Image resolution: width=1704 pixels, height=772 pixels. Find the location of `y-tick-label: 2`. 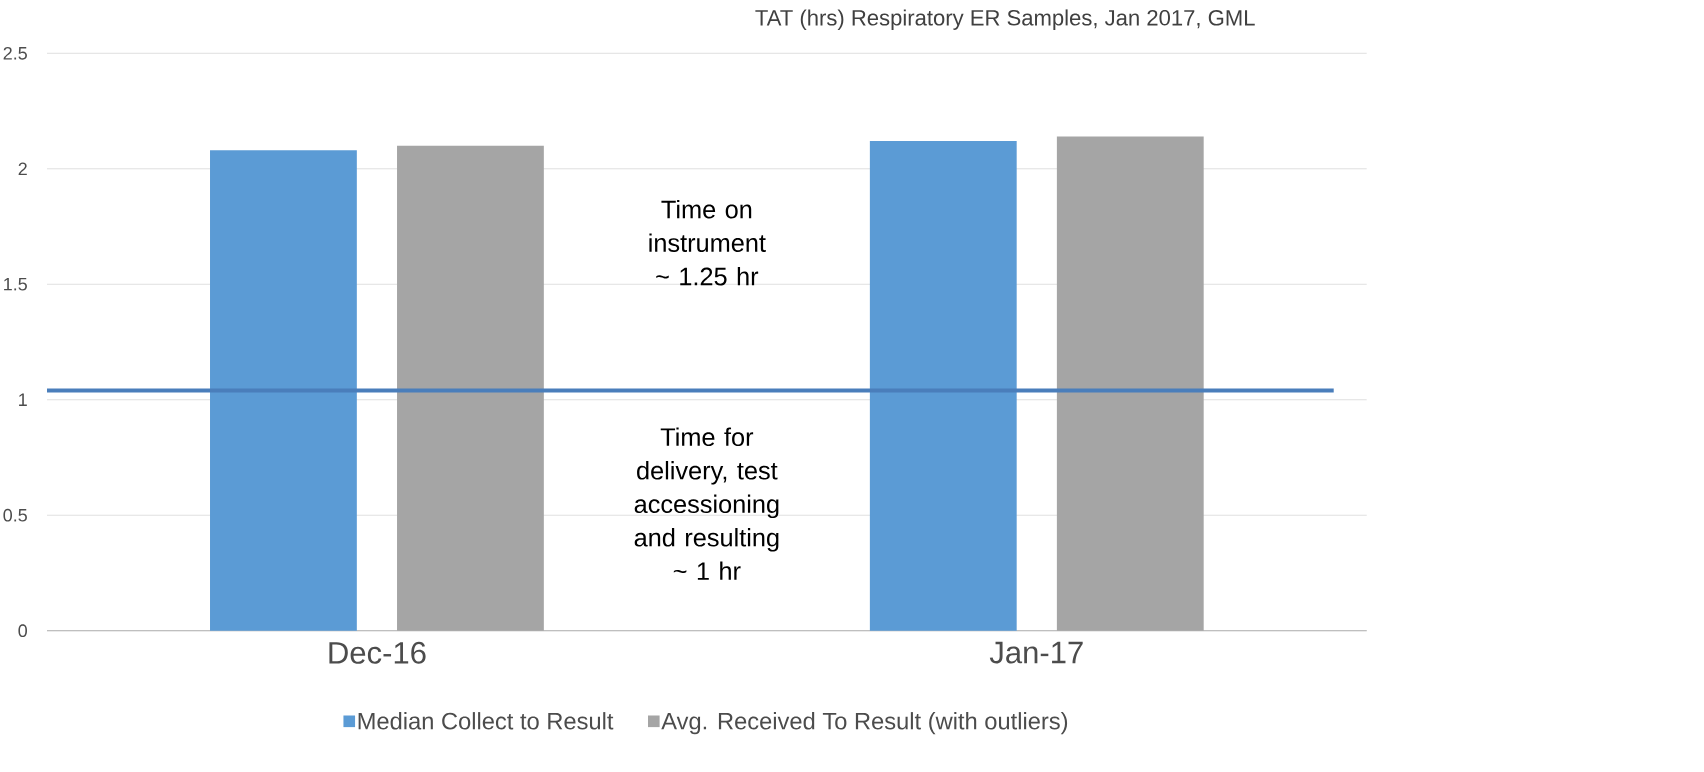

y-tick-label: 2 is located at coordinates (22, 169).